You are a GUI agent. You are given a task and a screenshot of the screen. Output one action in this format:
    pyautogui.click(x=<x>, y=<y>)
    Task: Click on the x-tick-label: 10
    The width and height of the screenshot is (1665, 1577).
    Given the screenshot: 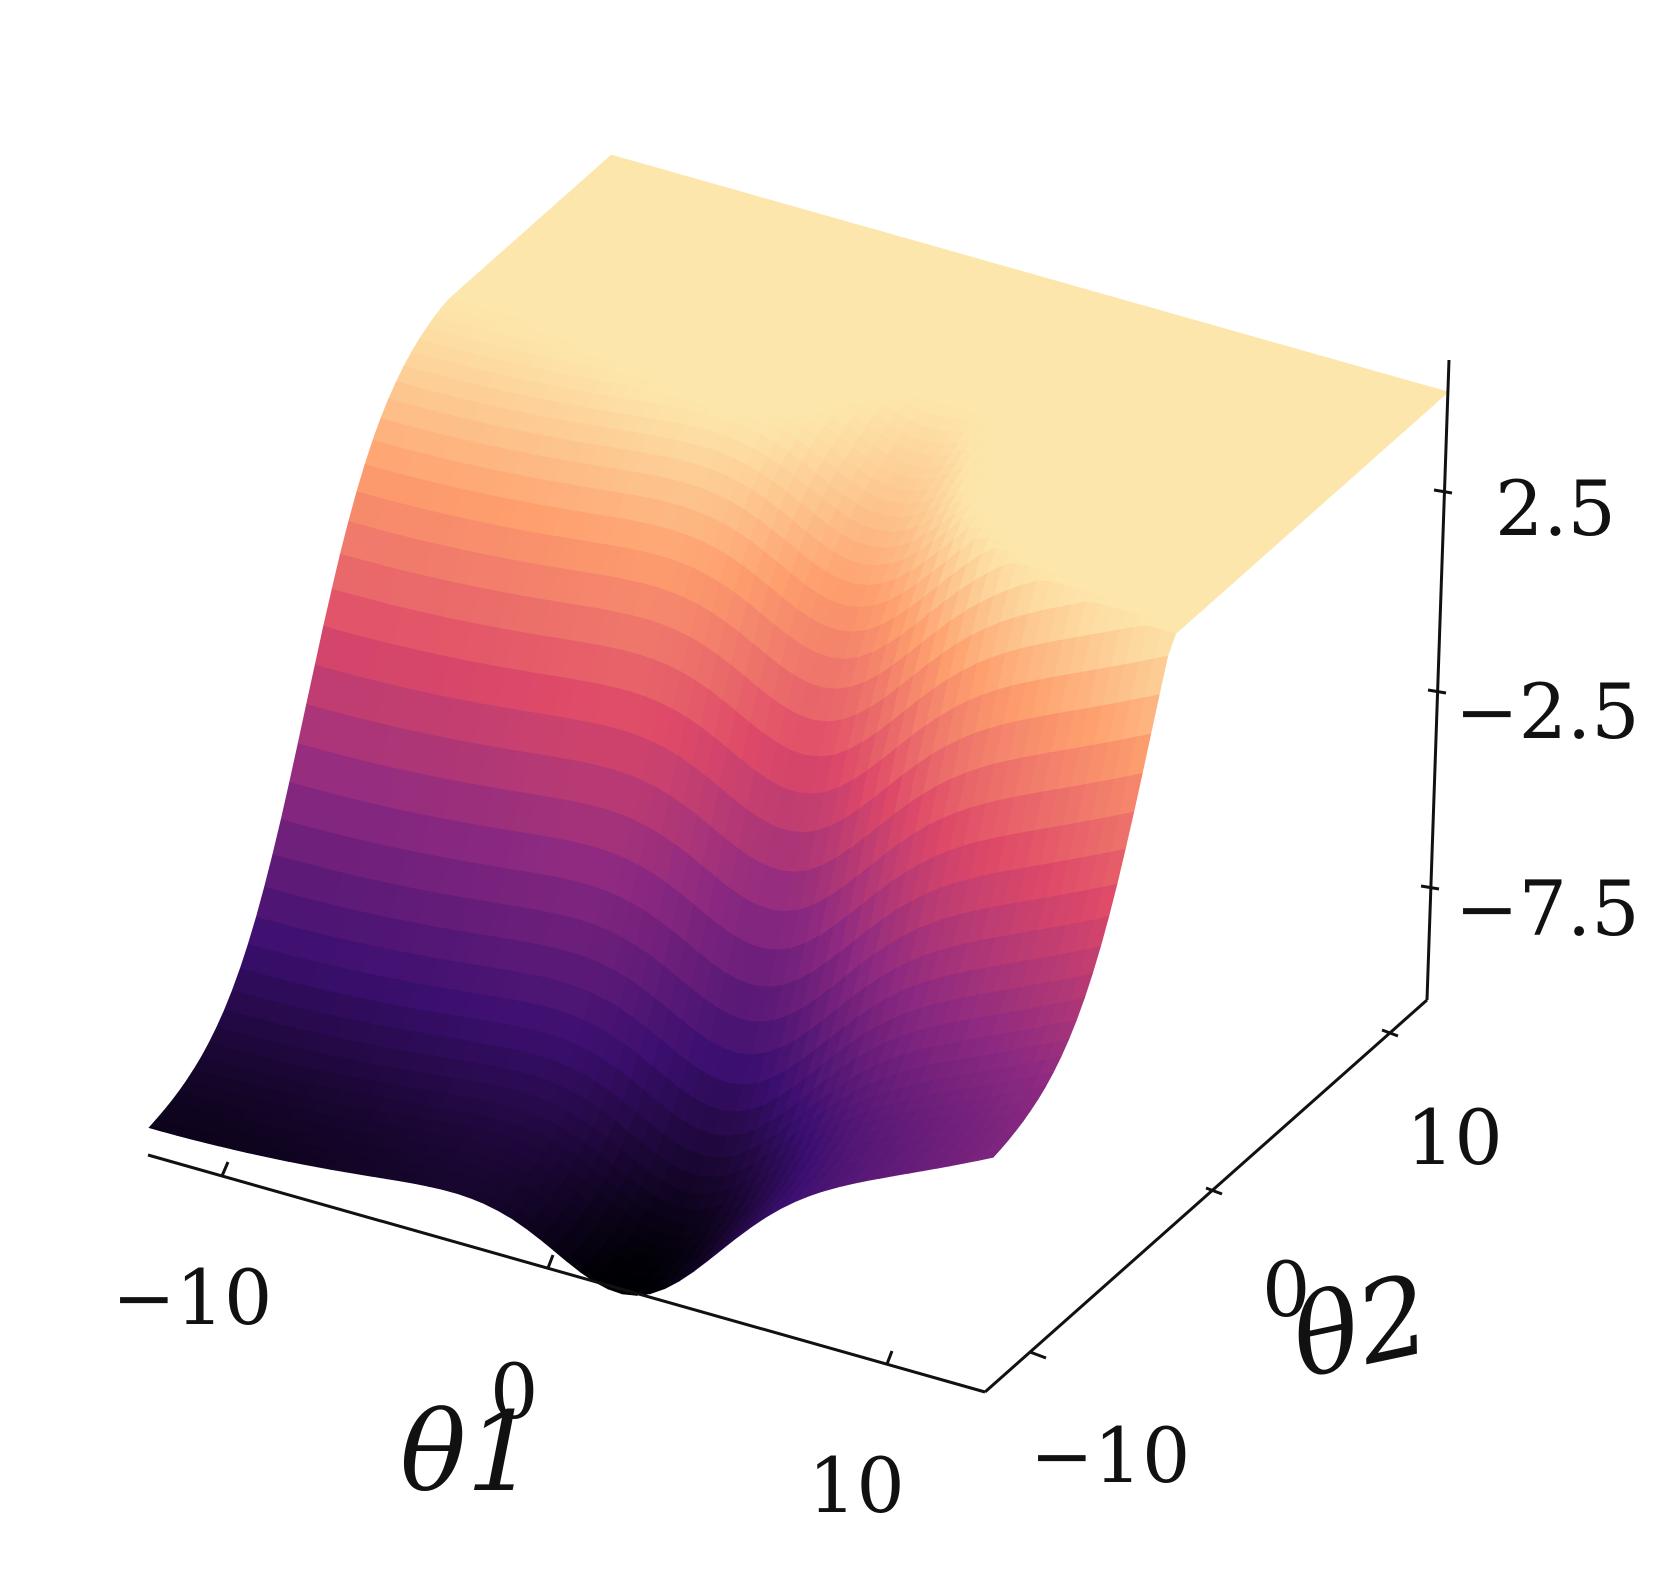 What is the action you would take?
    pyautogui.click(x=856, y=1485)
    